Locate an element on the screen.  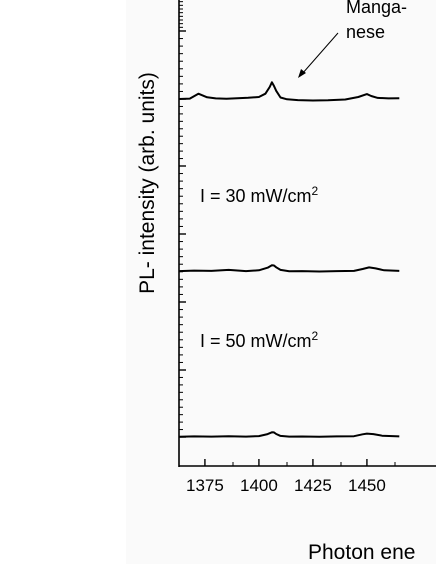
x-tick-label: 1425 is located at coordinates (313, 485).